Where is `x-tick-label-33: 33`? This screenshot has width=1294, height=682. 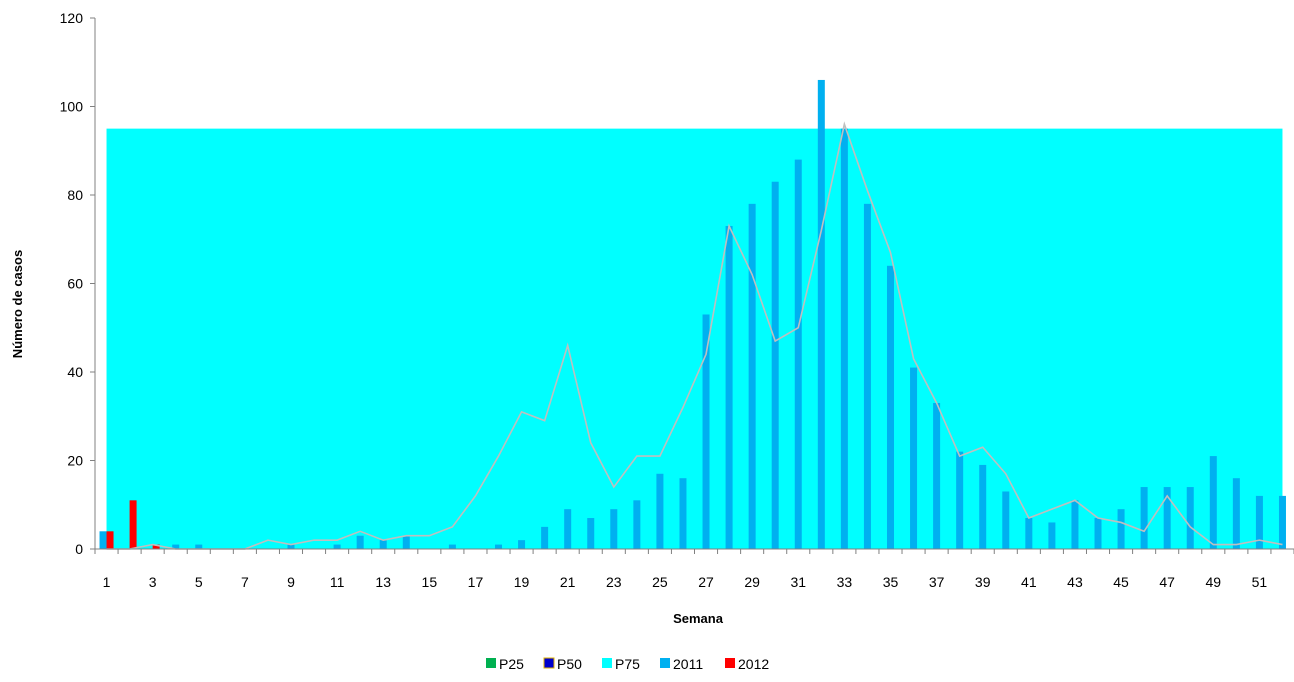 x-tick-label-33: 33 is located at coordinates (845, 582).